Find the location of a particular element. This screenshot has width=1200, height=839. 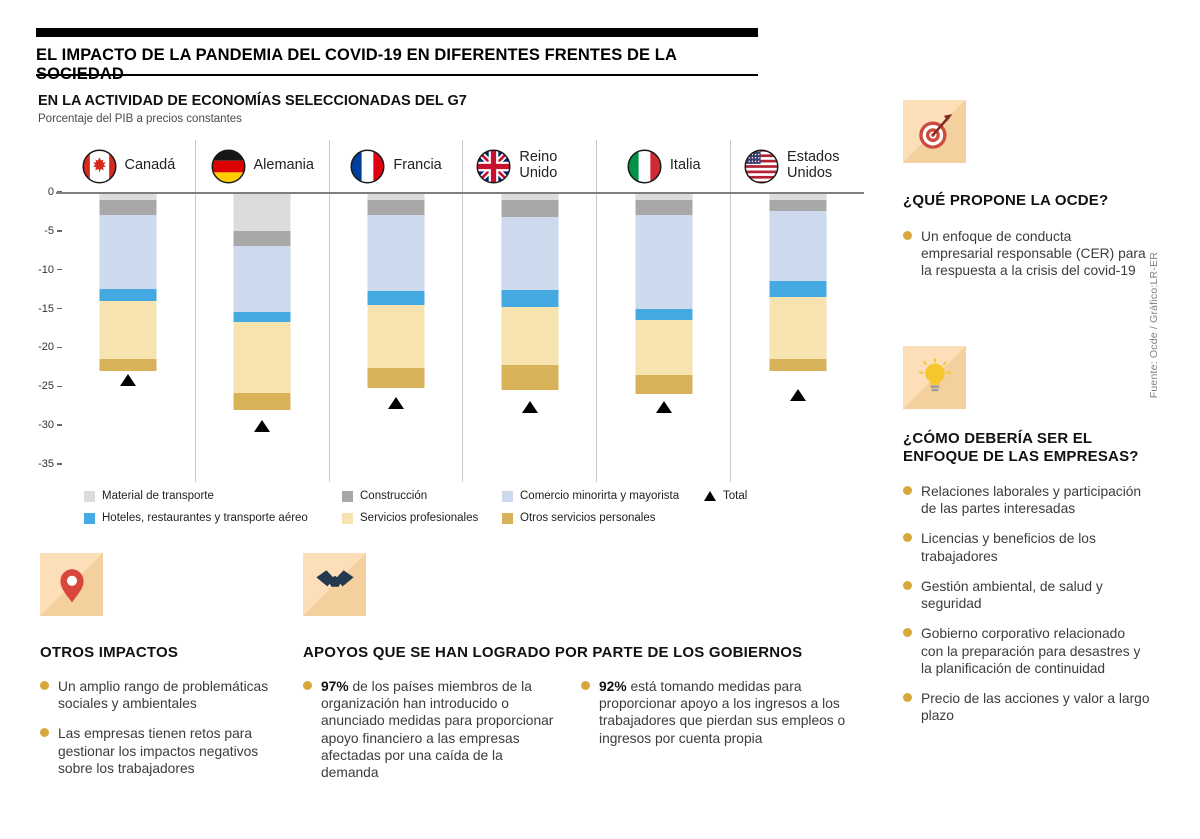

y-tick-label: 0 is located at coordinates (50, 192).